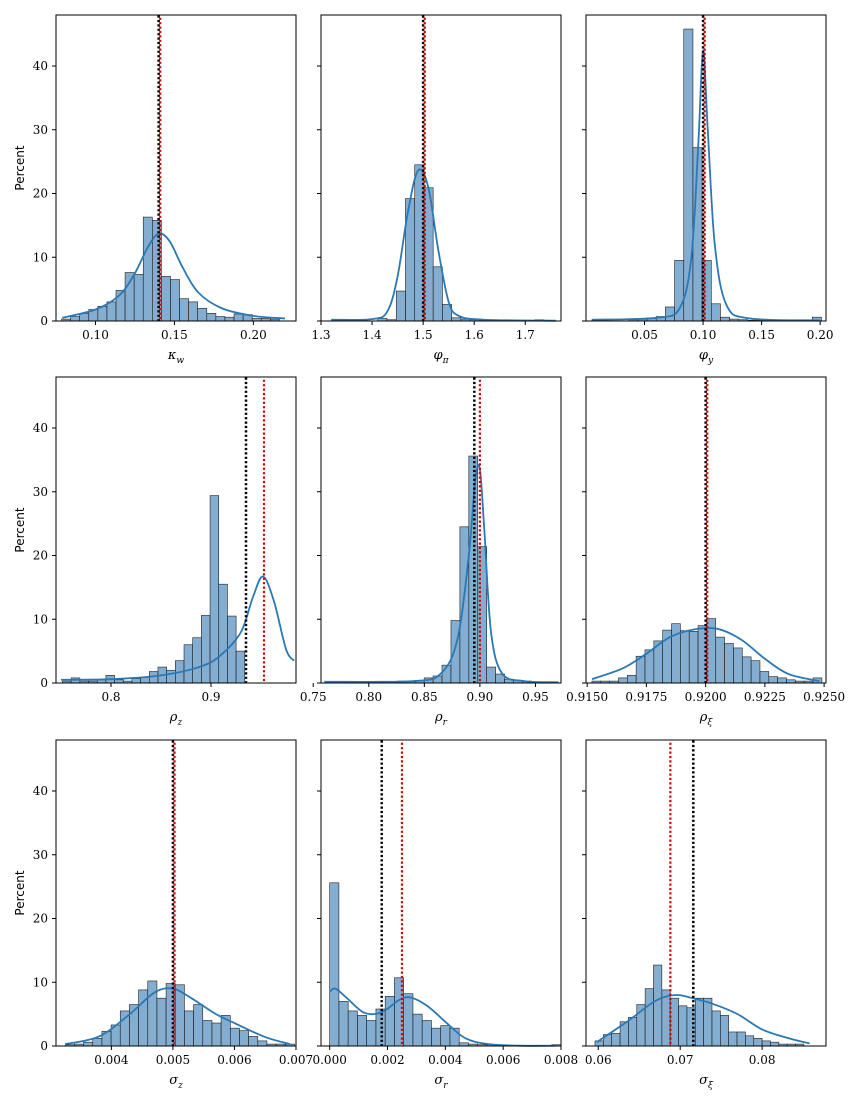 The width and height of the screenshot is (850, 1100). Describe the element at coordinates (441, 1082) in the screenshot. I see `x-axis-label: σr` at that location.